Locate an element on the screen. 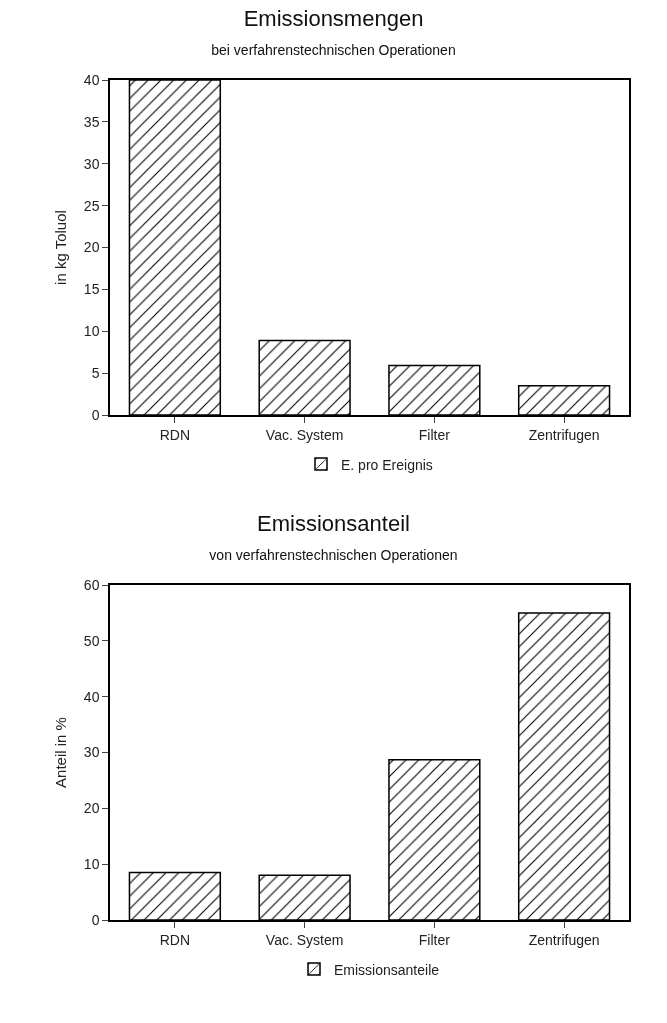 The width and height of the screenshot is (667, 1023). y-tick-label: 5 is located at coordinates (95, 373).